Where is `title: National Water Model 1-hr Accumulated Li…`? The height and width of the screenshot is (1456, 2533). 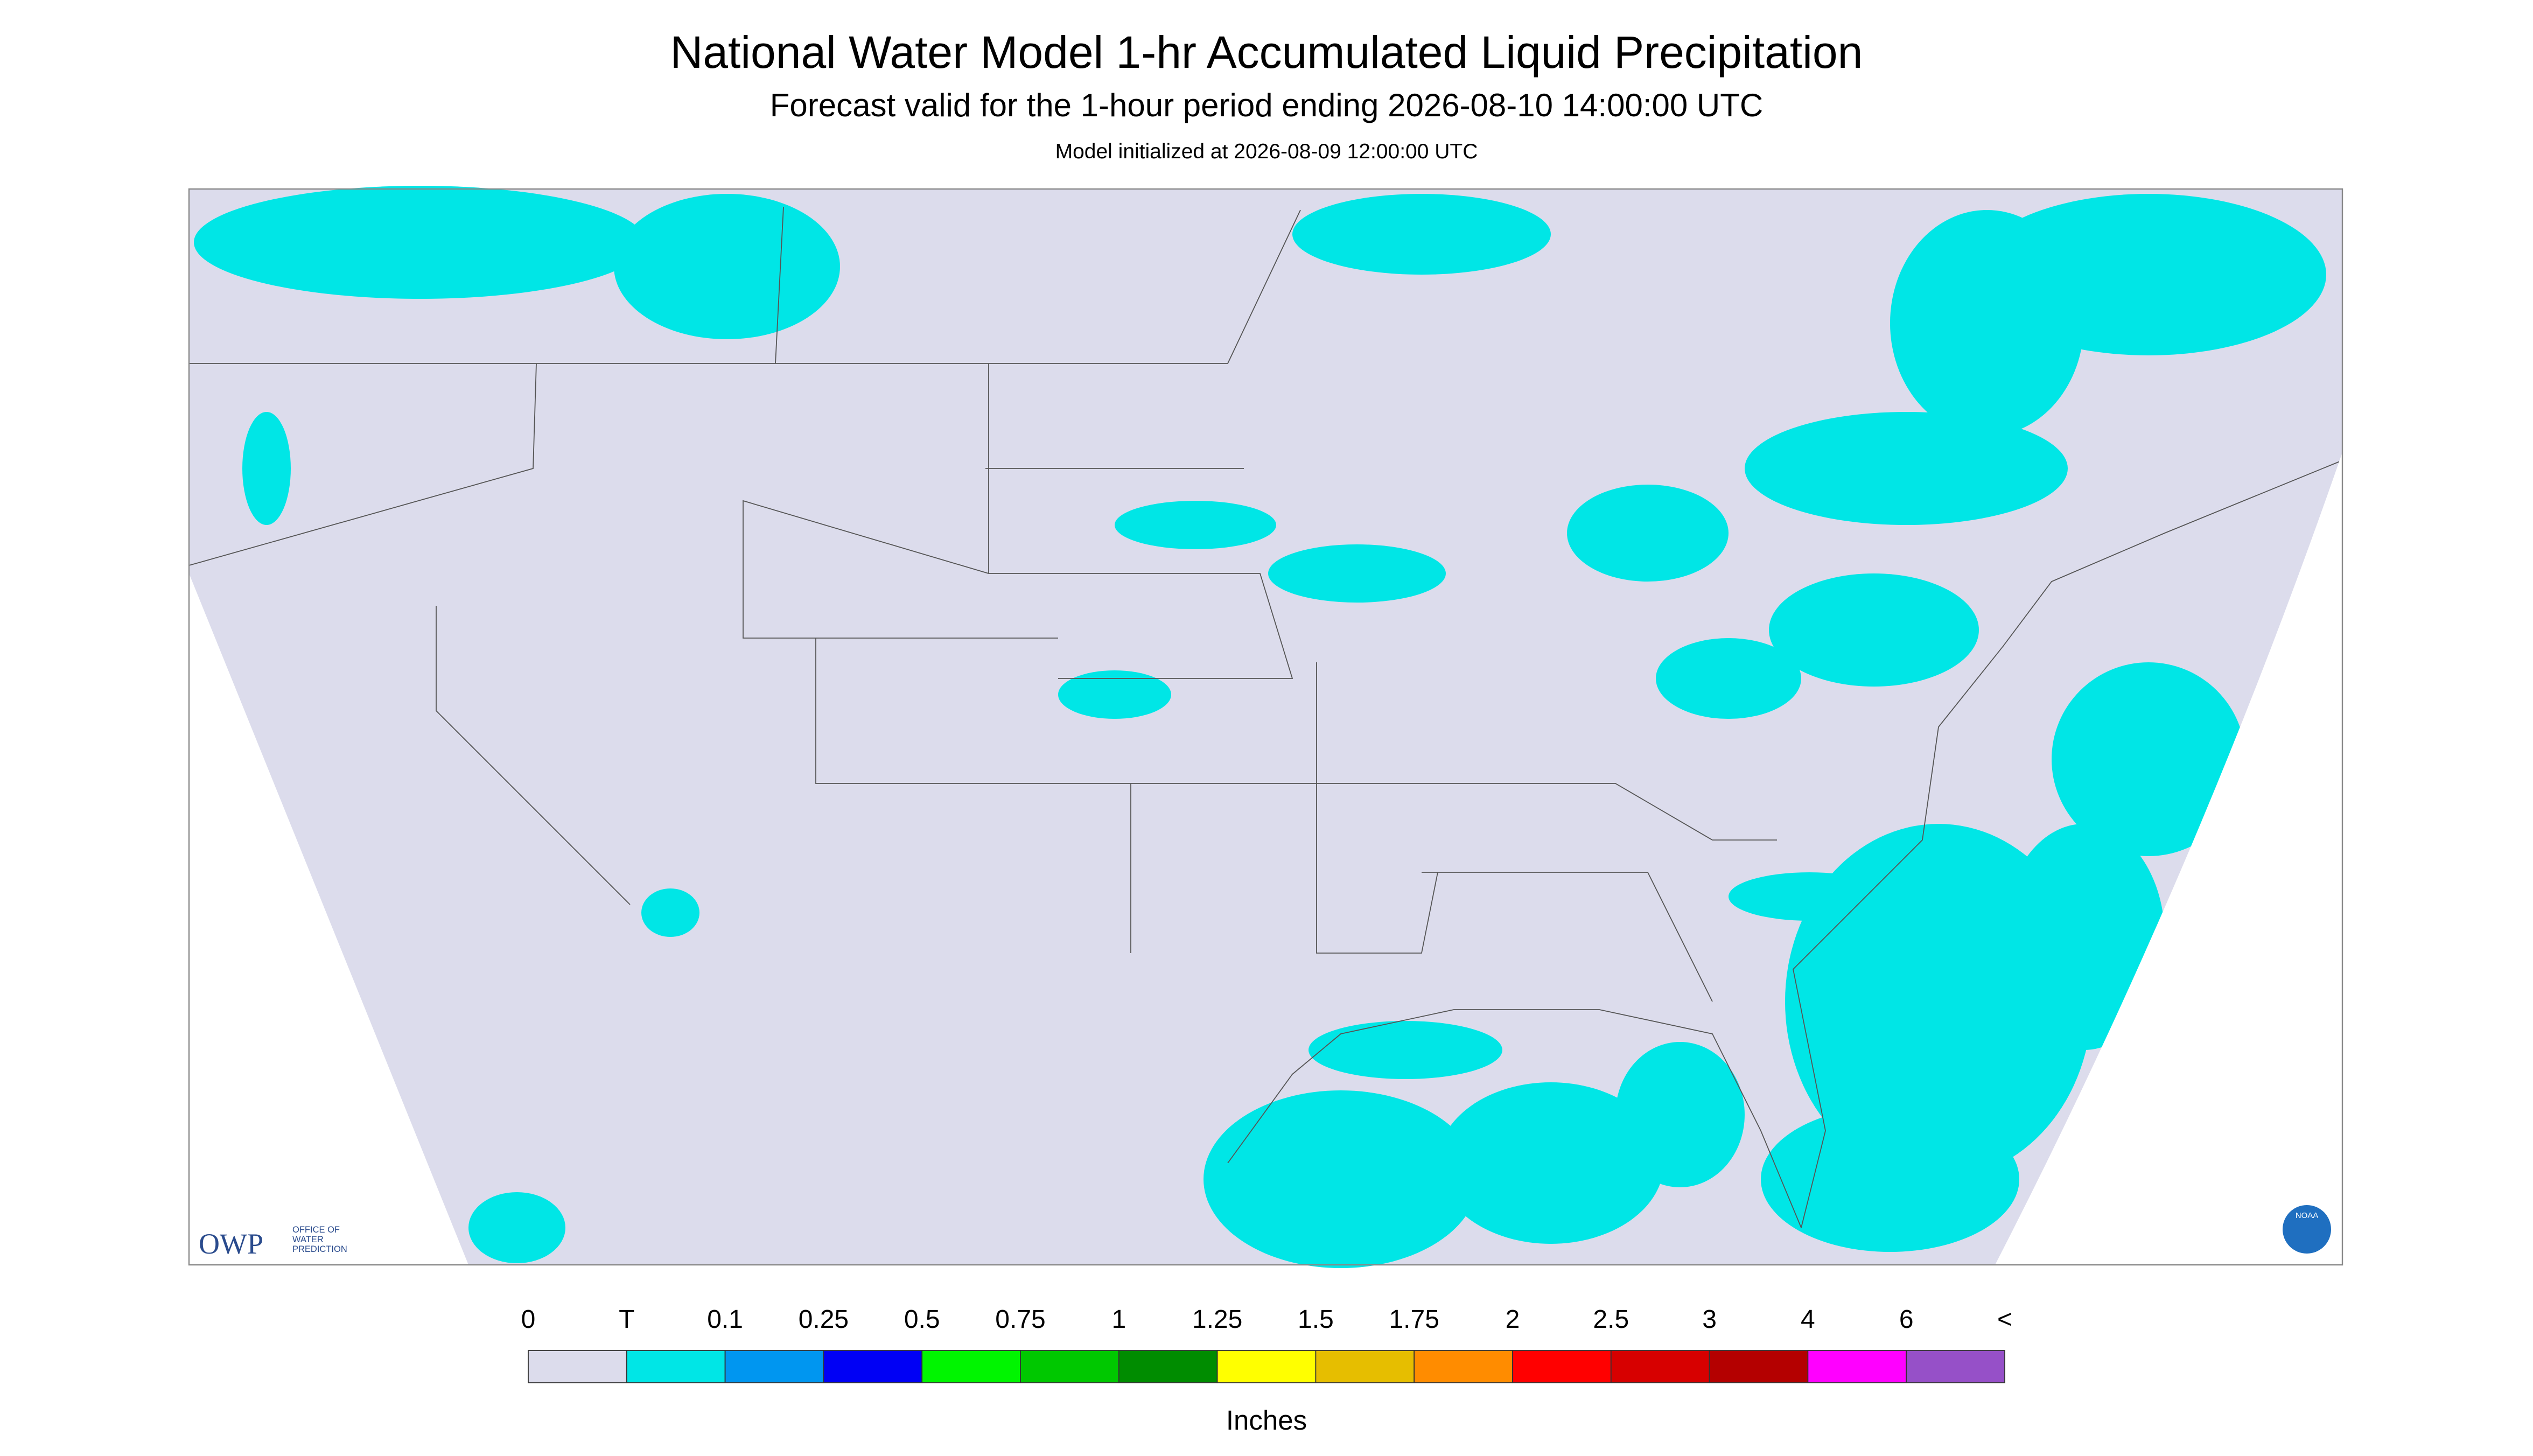 title: National Water Model 1-hr Accumulated Li… is located at coordinates (1266, 52).